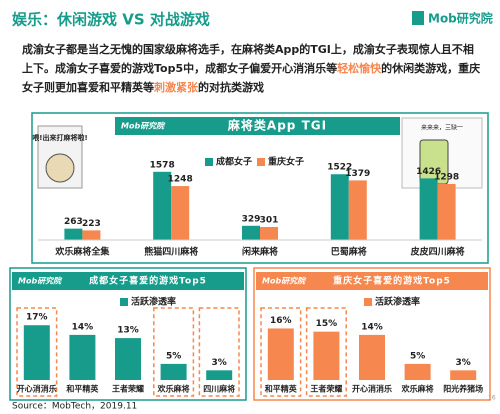 The image size is (500, 414). Describe the element at coordinates (91, 224) in the screenshot. I see `data-label: 223` at that location.